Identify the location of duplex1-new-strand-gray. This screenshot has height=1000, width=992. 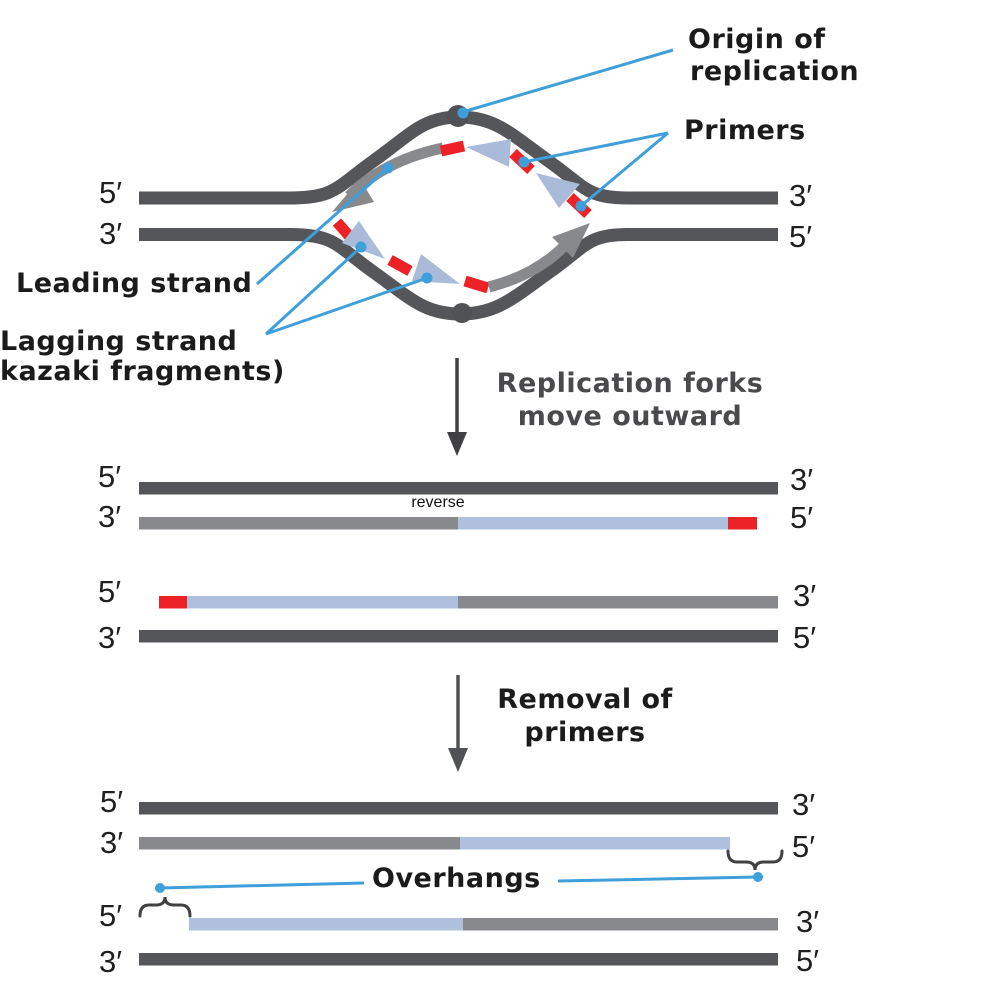
(298, 523).